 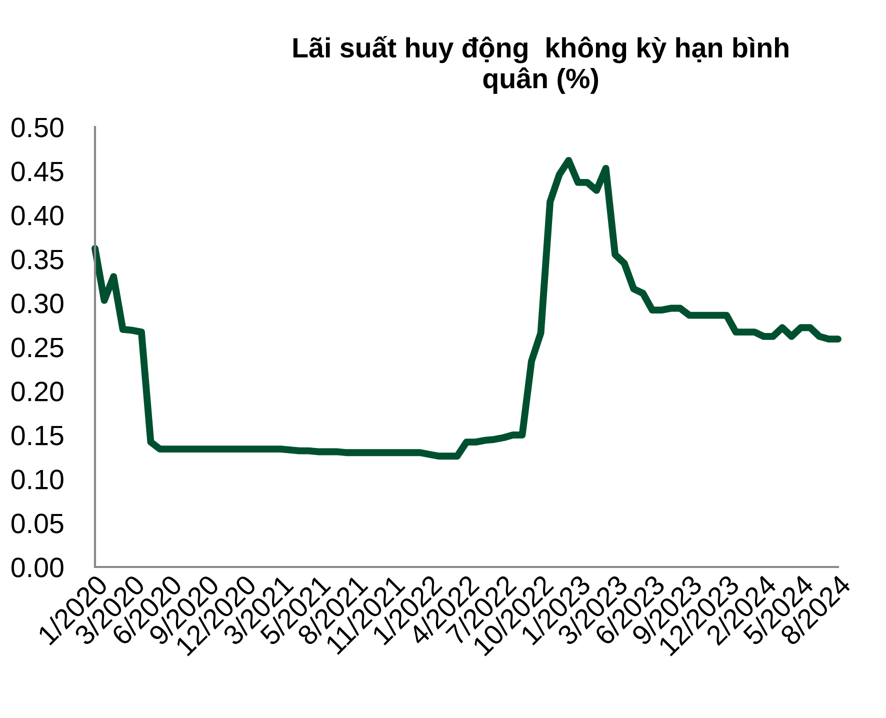 I want to click on y-tick-label: 0.00, so click(x=37, y=568).